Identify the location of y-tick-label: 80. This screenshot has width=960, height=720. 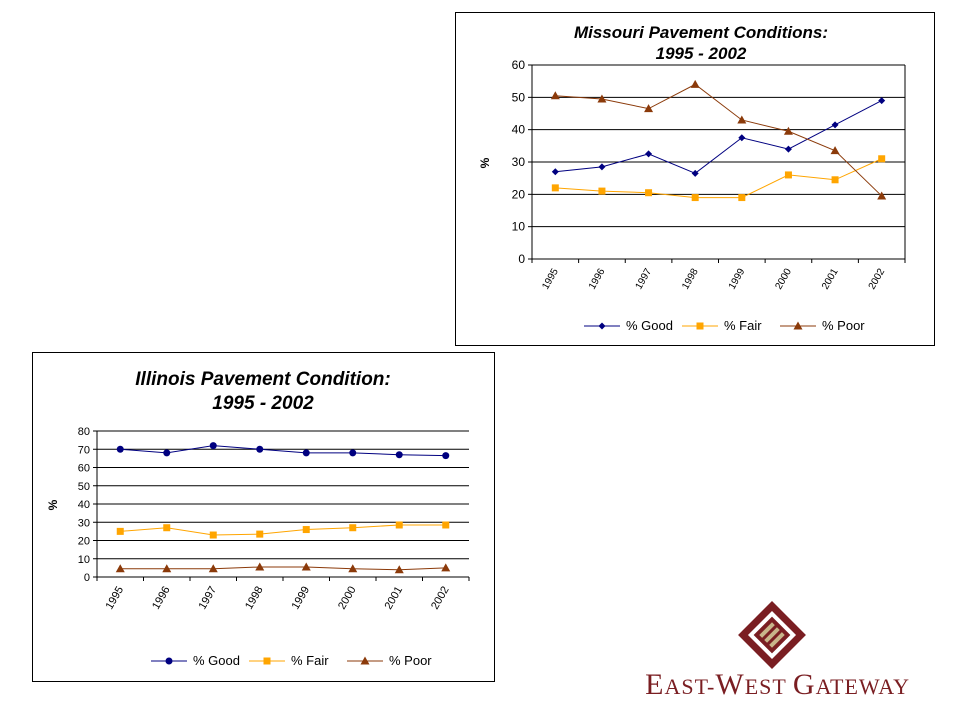
(84, 432).